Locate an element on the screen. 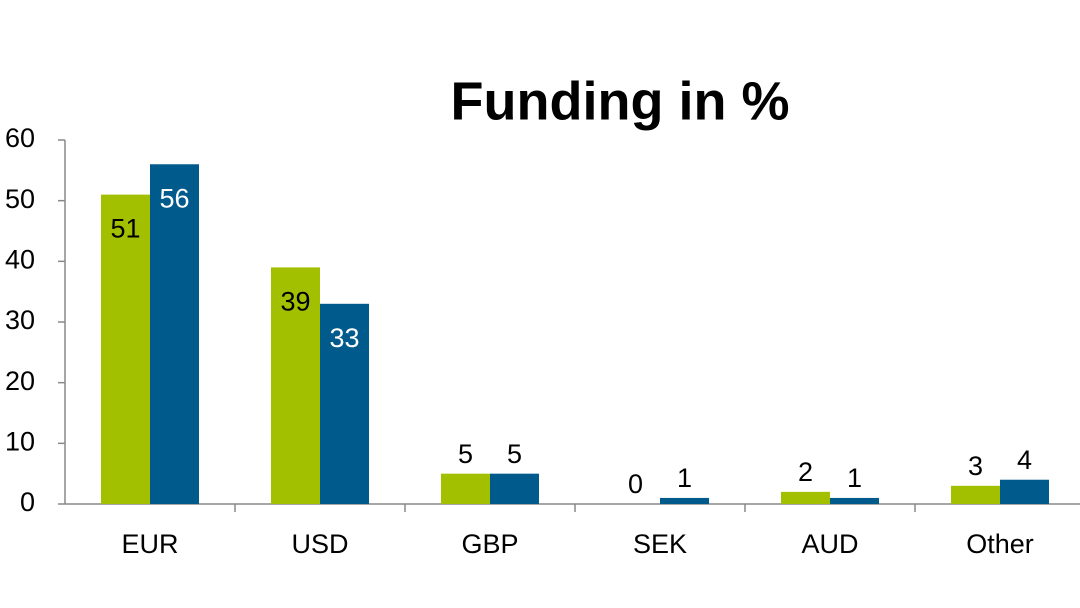 This screenshot has height=608, width=1080. y-tick-label: 60 is located at coordinates (20, 138).